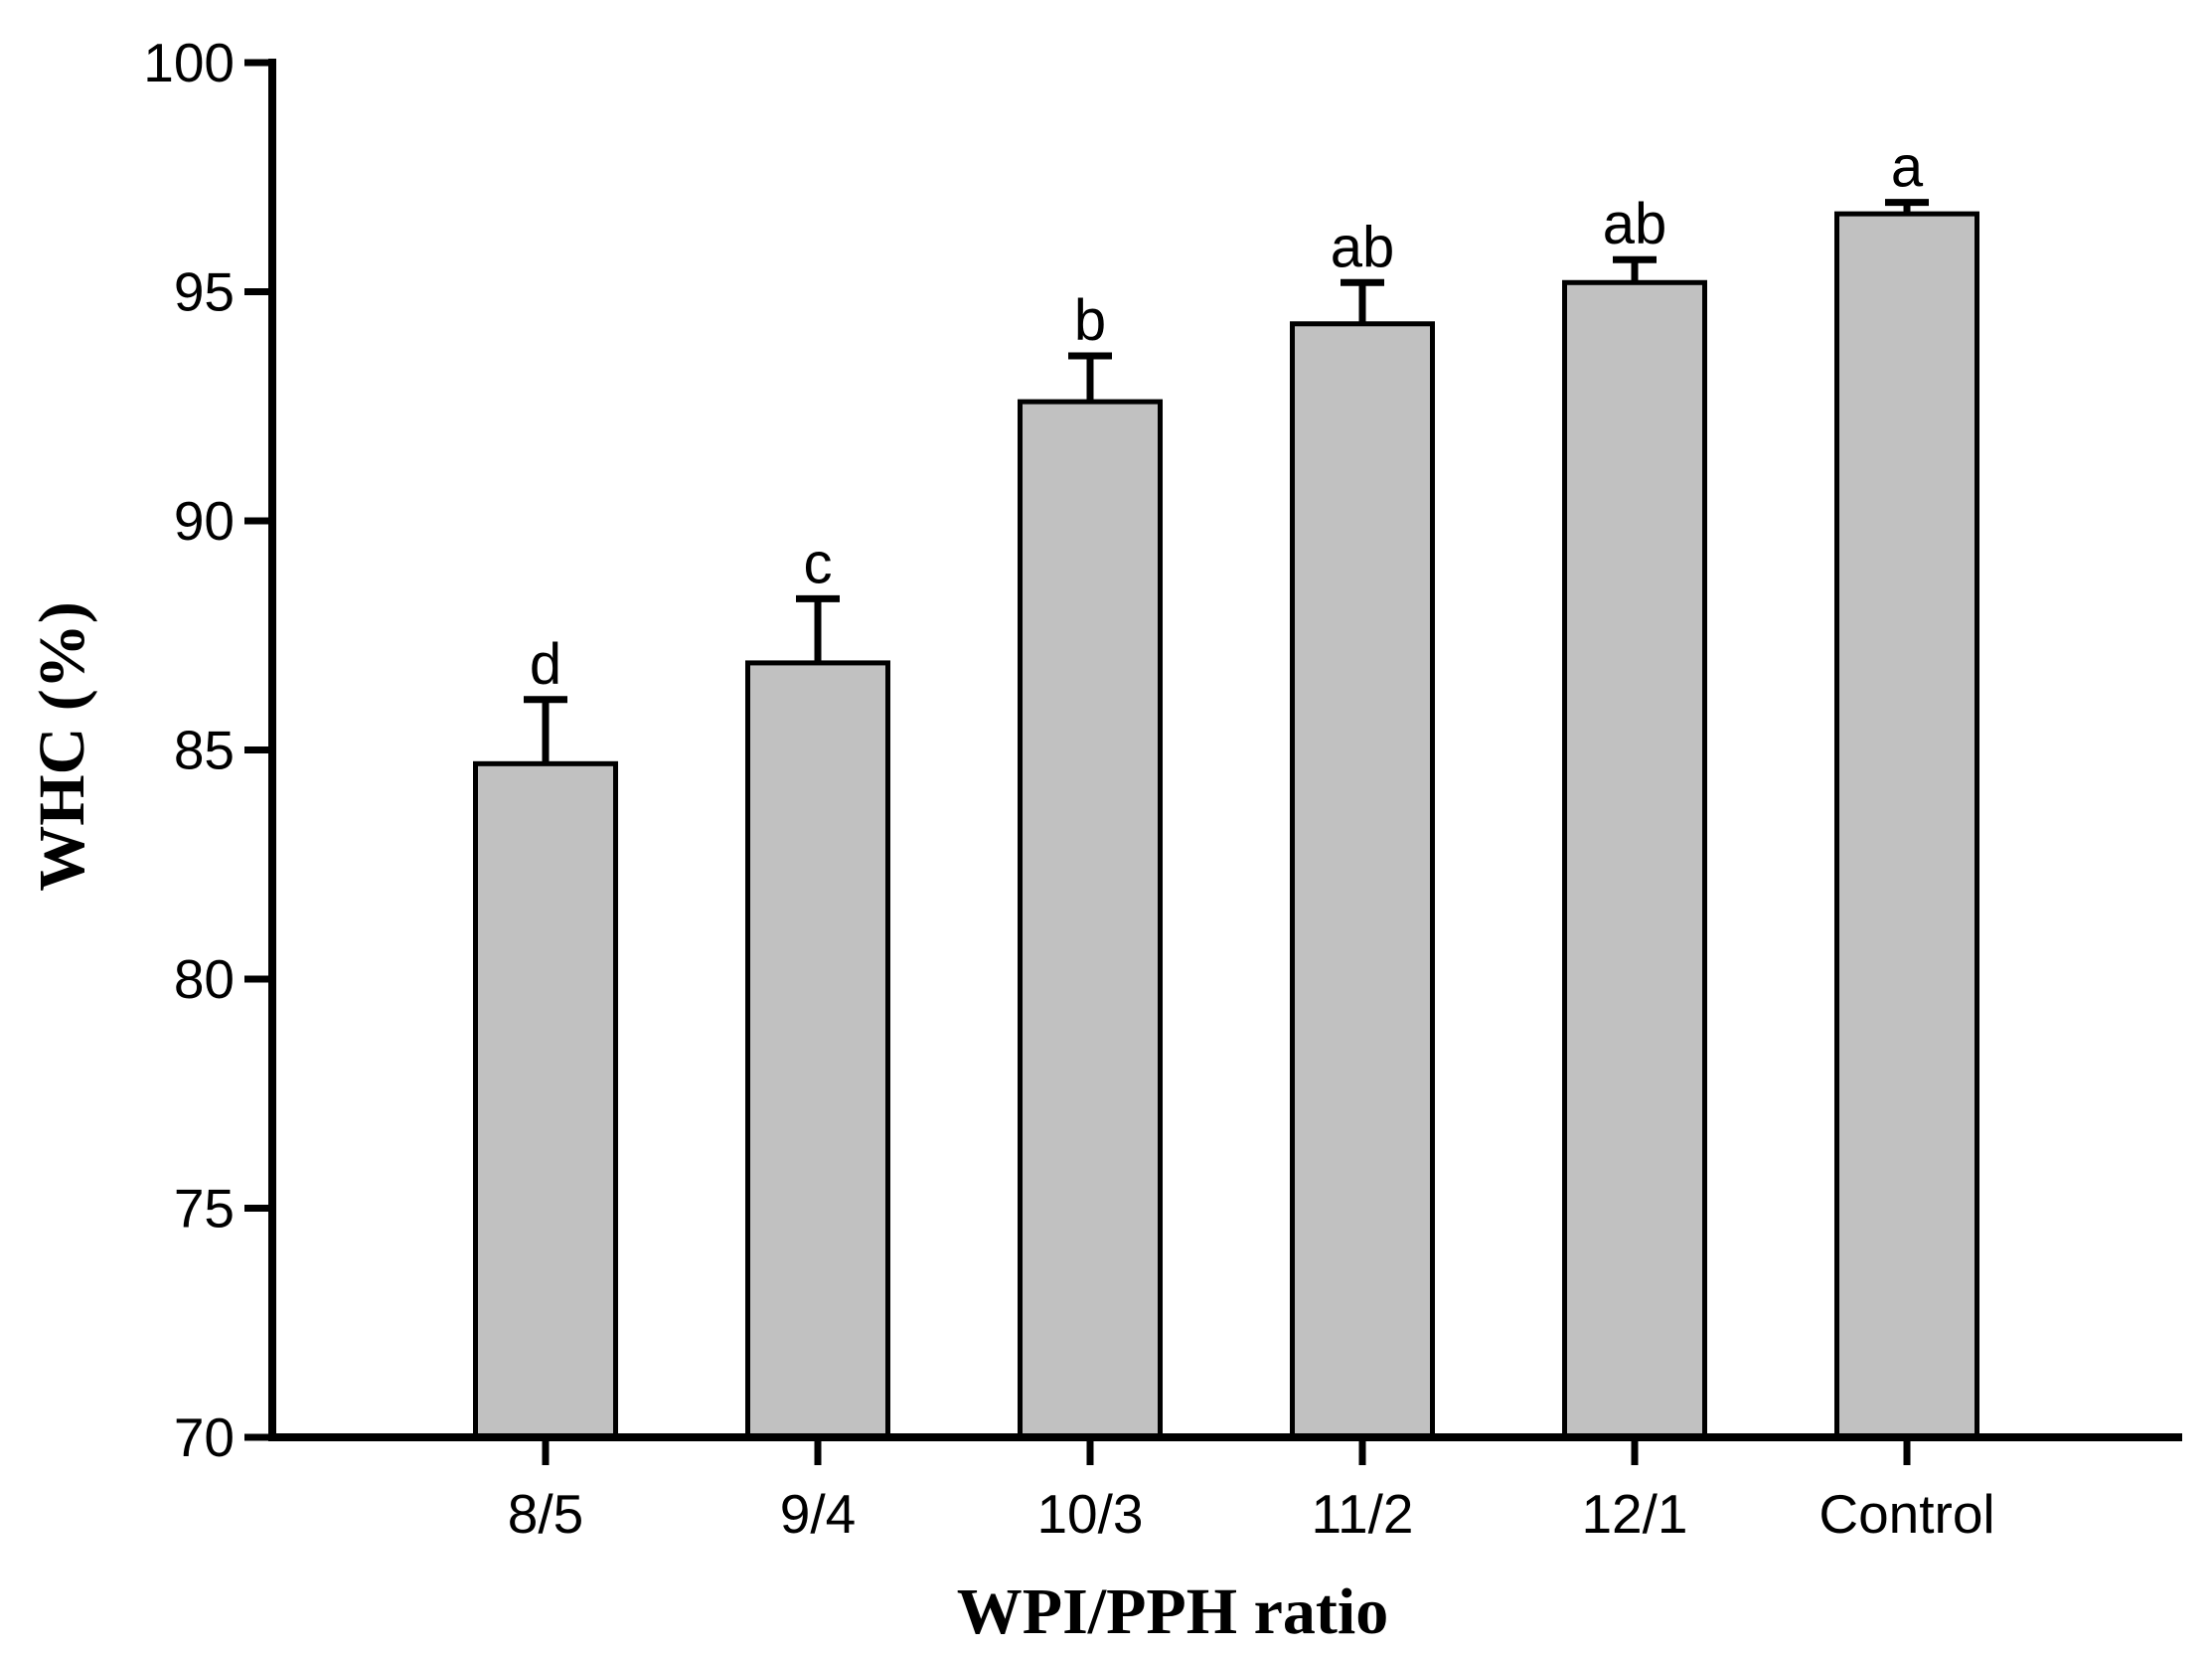 This screenshot has width=2212, height=1654. I want to click on y-tick-label: 90, so click(204, 521).